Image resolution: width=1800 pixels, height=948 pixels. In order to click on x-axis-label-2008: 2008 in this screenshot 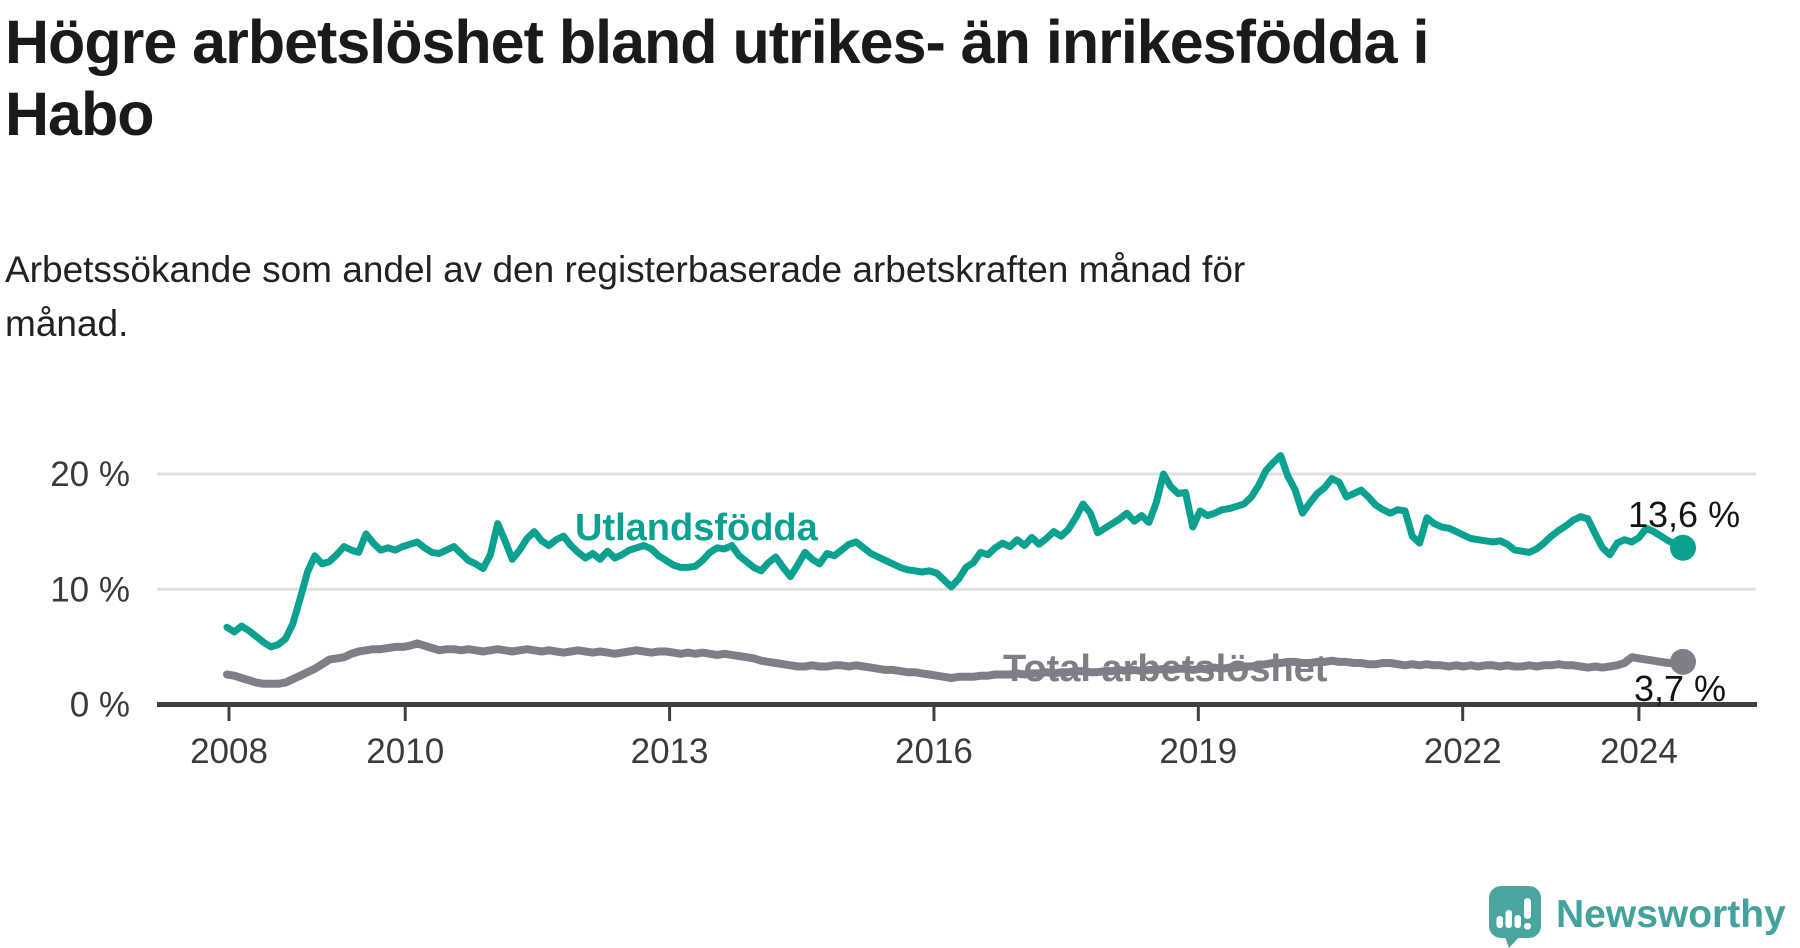, I will do `click(229, 751)`.